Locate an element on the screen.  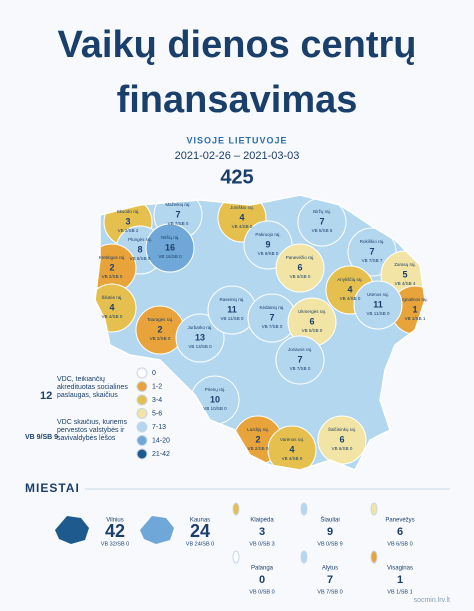
city-name: Palanga is located at coordinates (262, 569).